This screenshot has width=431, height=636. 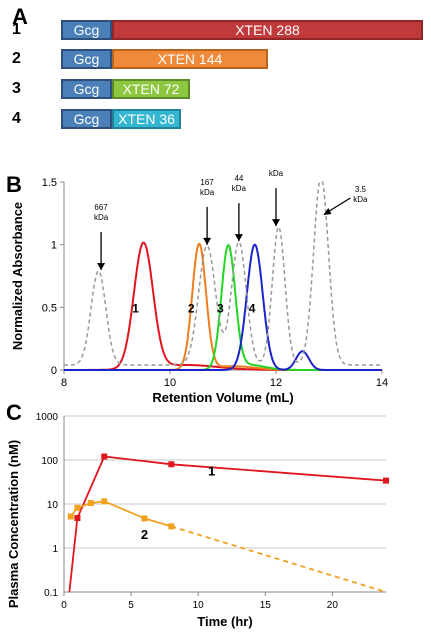 What do you see at coordinates (54, 371) in the screenshot?
I see `y-tick-label: 0` at bounding box center [54, 371].